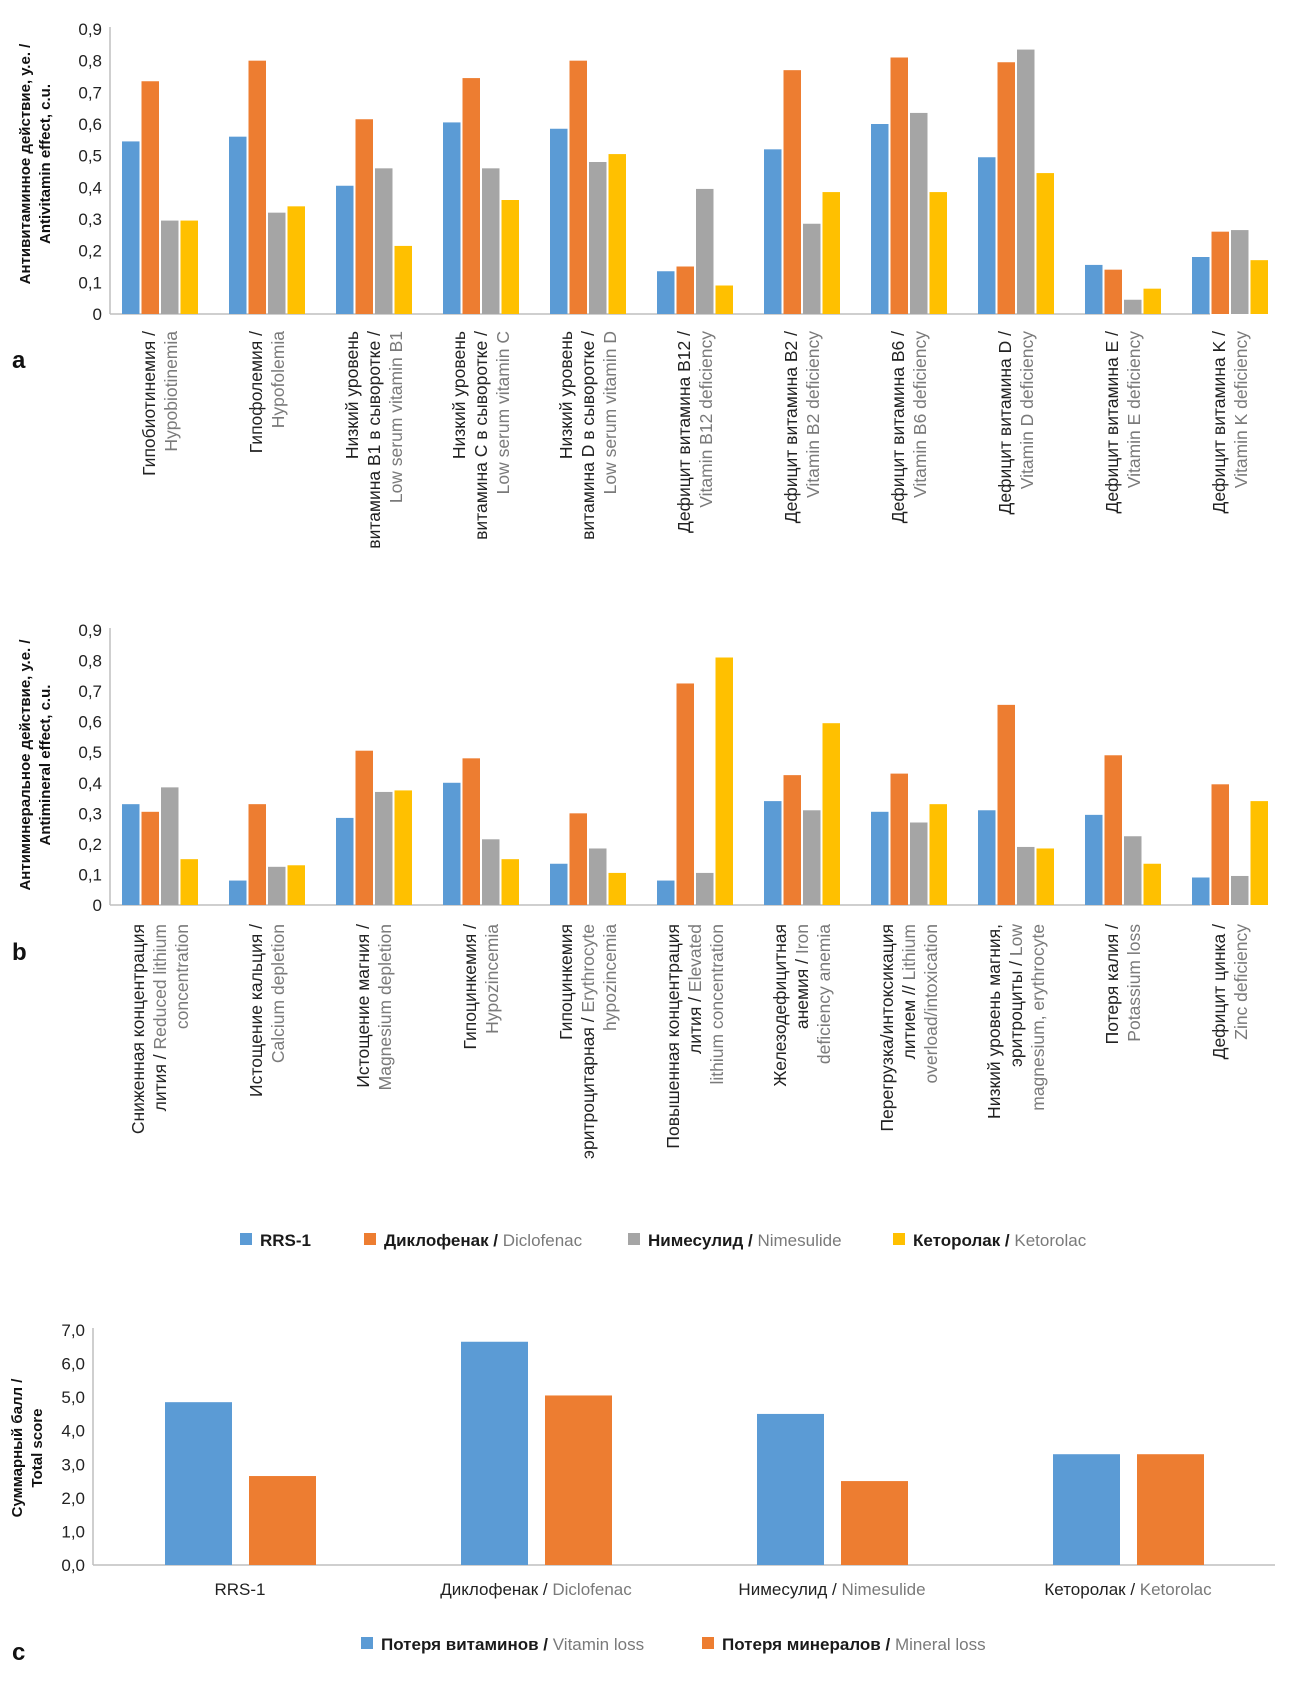 The width and height of the screenshot is (1300, 1684). Describe the element at coordinates (90, 783) in the screenshot. I see `y-tick-label: 0,4` at that location.